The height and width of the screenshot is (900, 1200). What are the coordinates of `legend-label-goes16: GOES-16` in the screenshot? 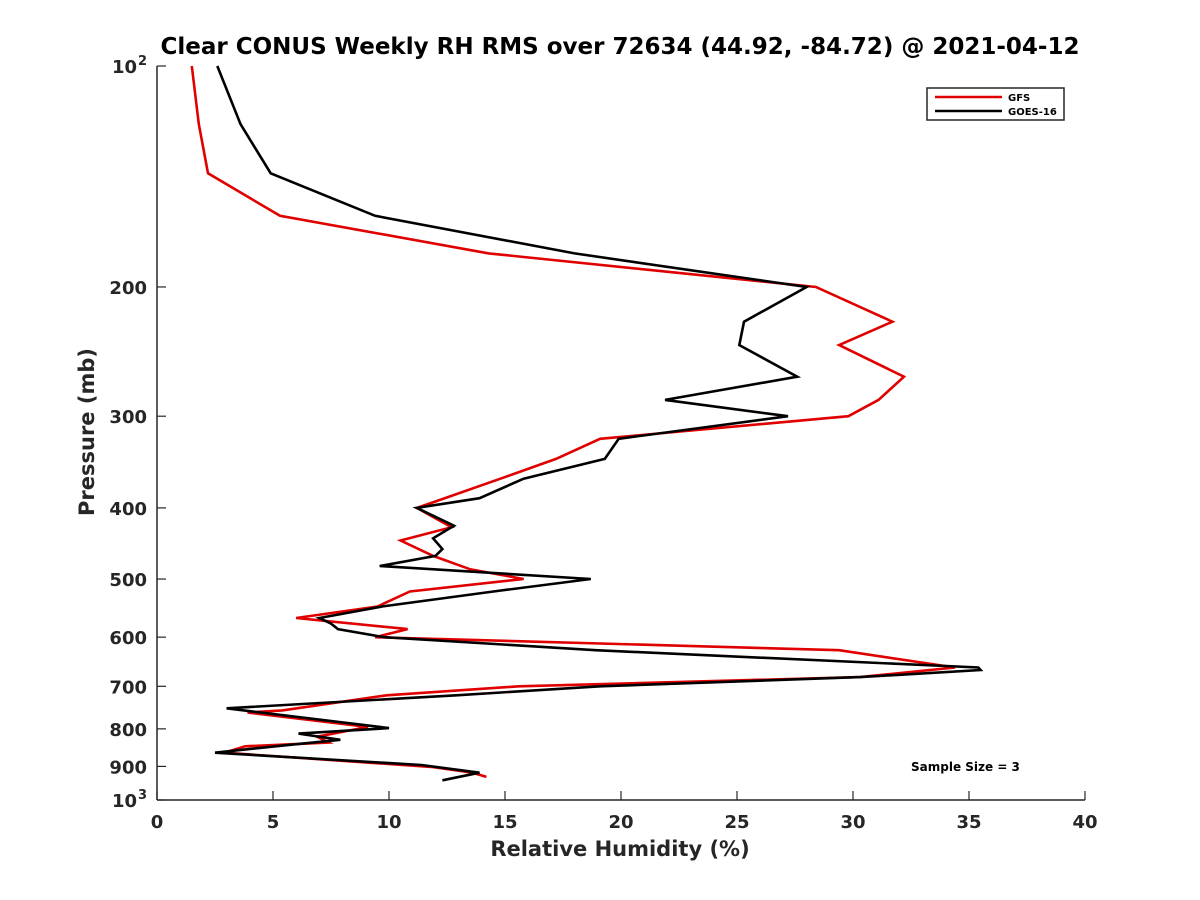 It's located at (1032, 112).